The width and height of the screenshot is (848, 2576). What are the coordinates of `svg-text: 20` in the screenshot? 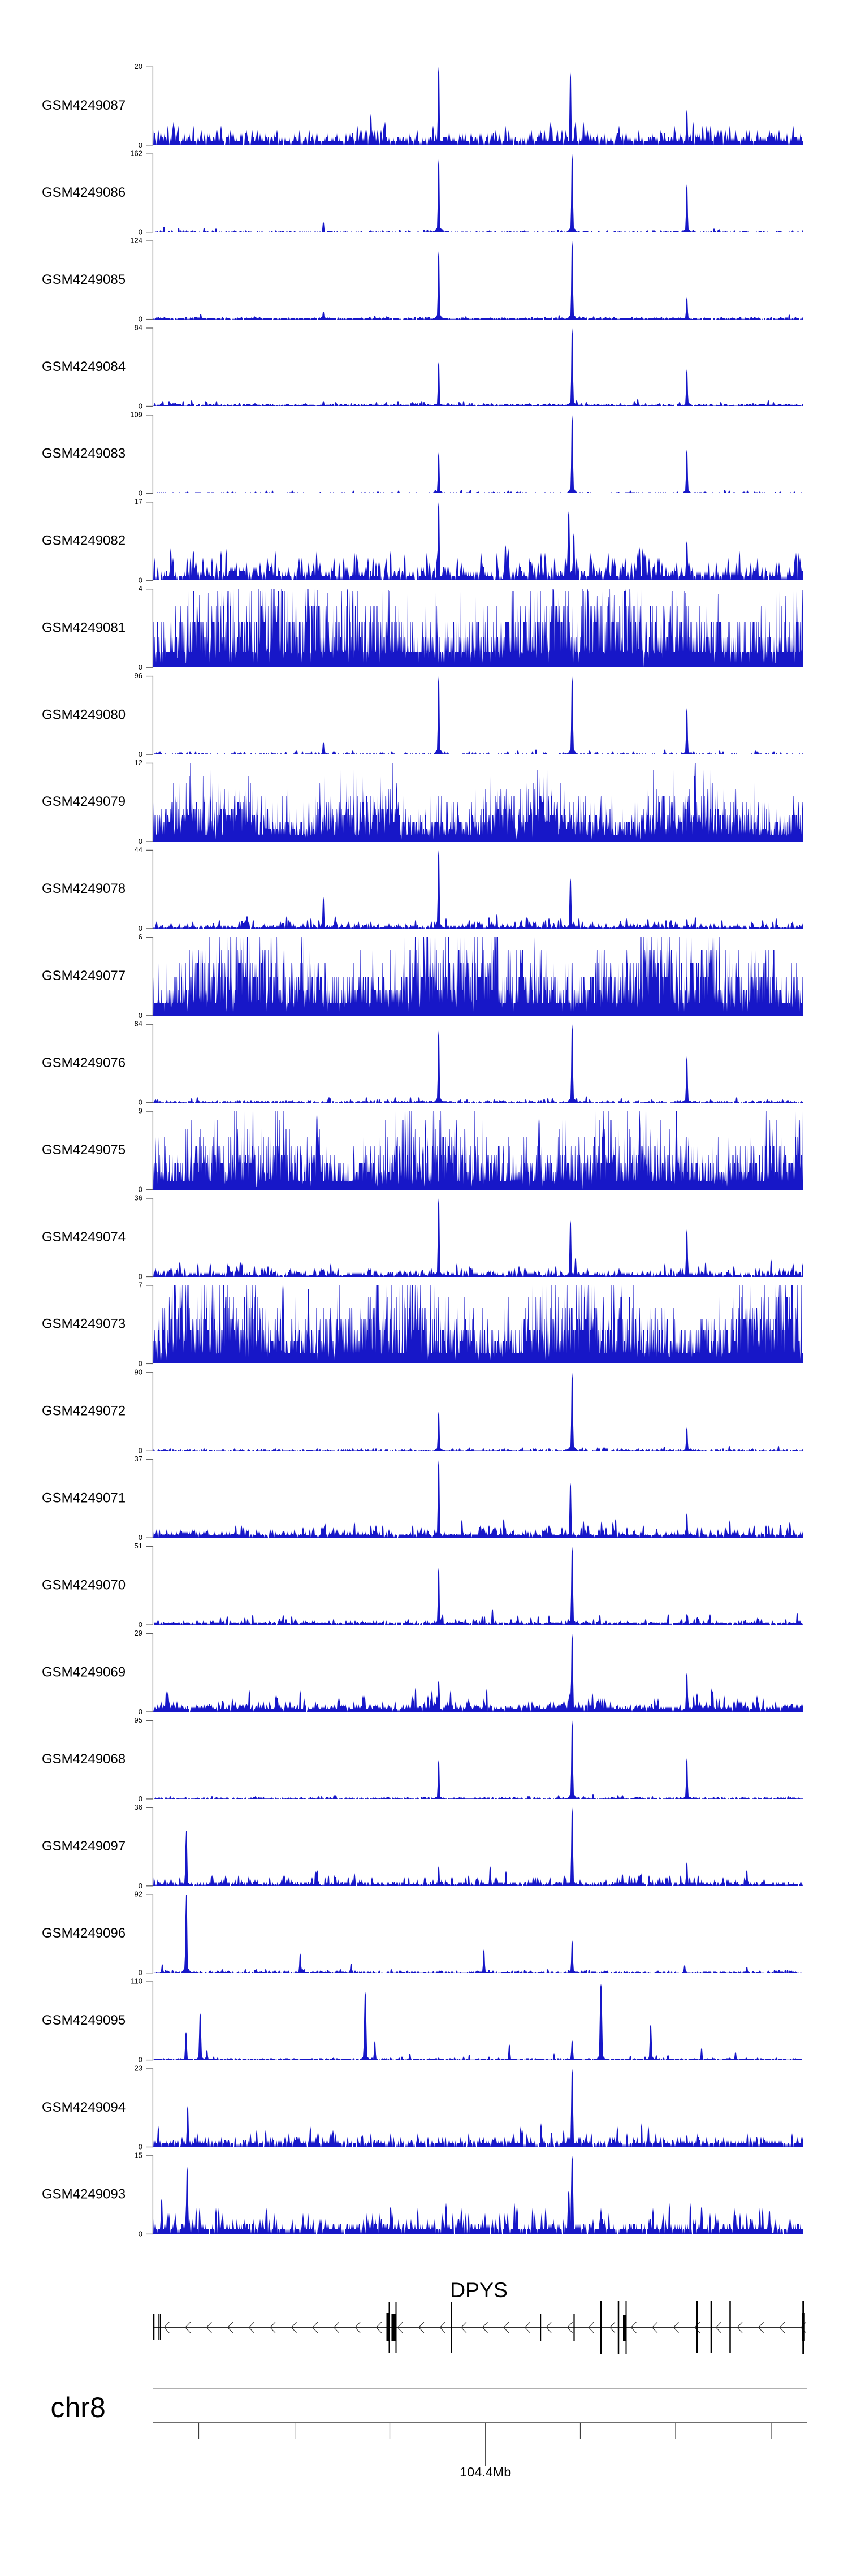 It's located at (138, 67).